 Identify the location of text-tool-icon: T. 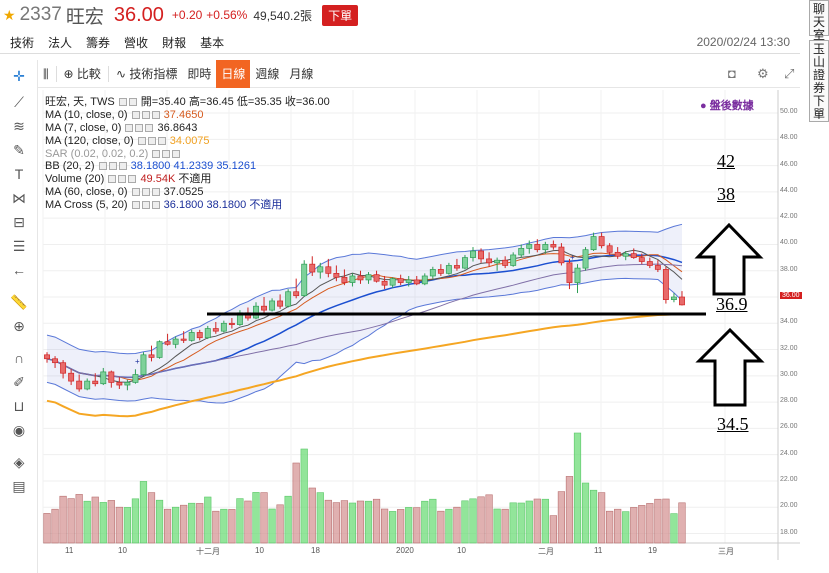
(19, 174).